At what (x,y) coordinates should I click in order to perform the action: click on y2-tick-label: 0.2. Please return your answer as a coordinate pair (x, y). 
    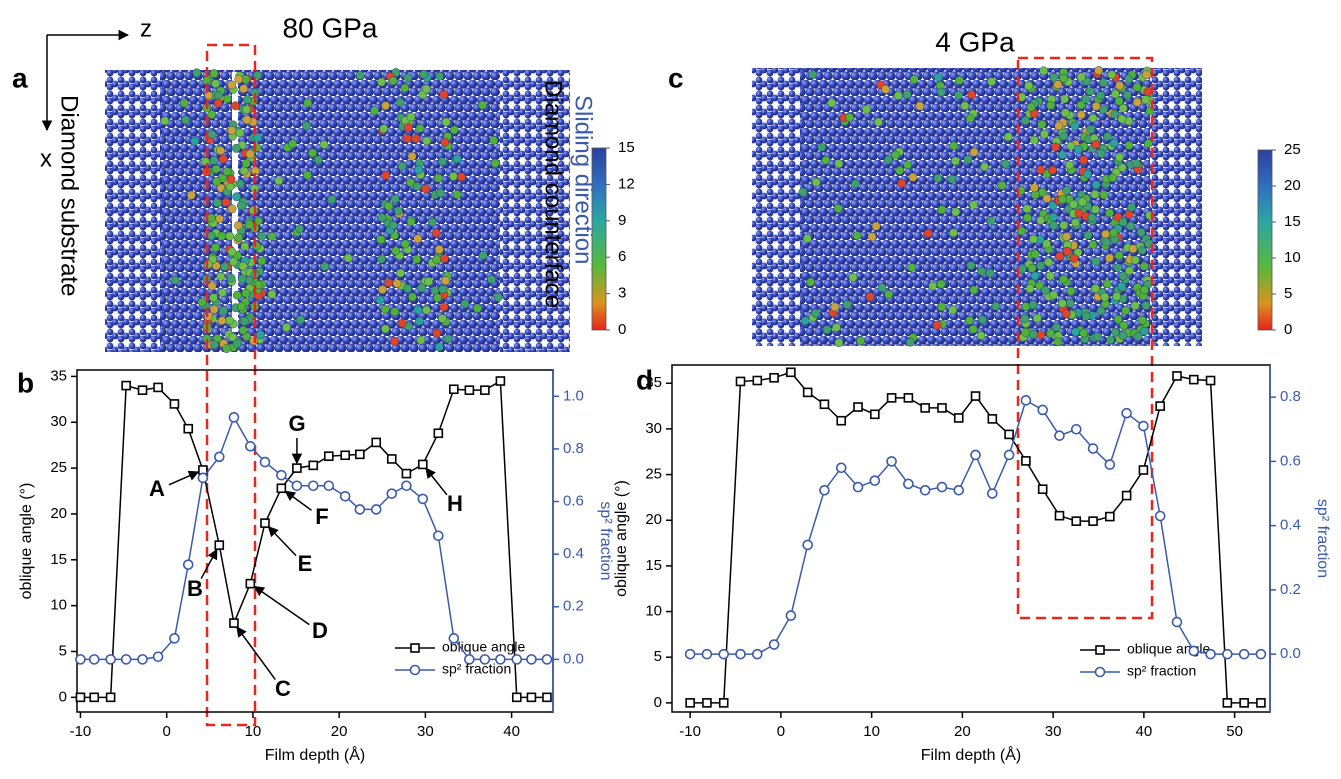
    Looking at the image, I should click on (573, 606).